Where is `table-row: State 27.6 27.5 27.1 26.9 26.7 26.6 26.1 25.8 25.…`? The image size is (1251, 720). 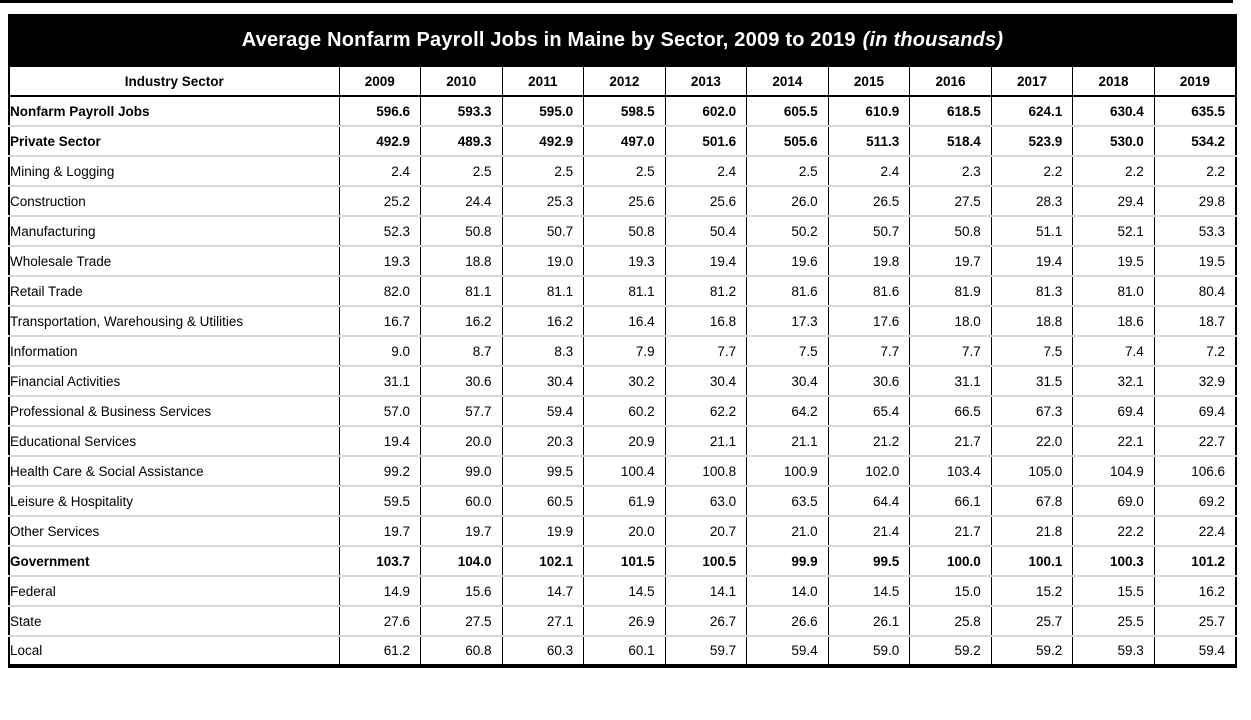 table-row: State 27.6 27.5 27.1 26.9 26.7 26.6 26.1 25.8 25.… is located at coordinates (622, 620).